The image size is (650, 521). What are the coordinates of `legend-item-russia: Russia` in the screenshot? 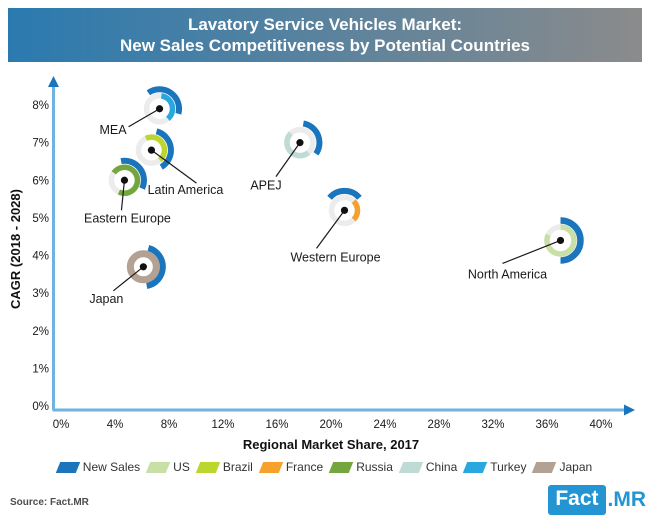 It's located at (360, 467).